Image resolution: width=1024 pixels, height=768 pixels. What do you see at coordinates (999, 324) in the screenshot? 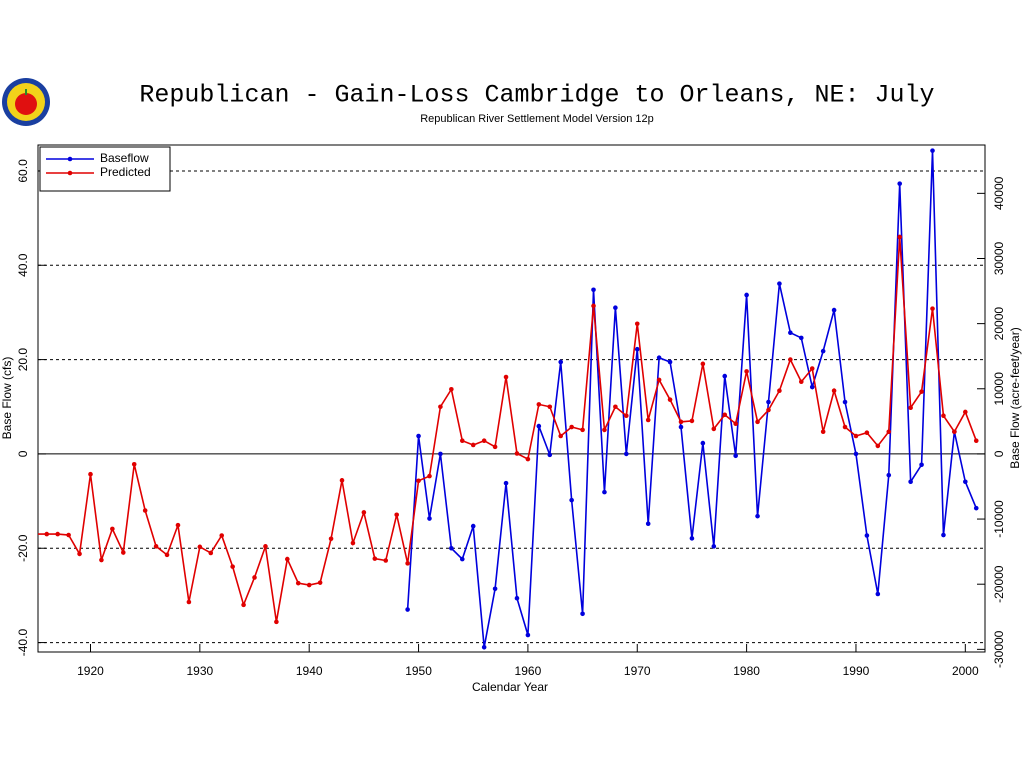
I see `y2-tick-label: 20000` at bounding box center [999, 324].